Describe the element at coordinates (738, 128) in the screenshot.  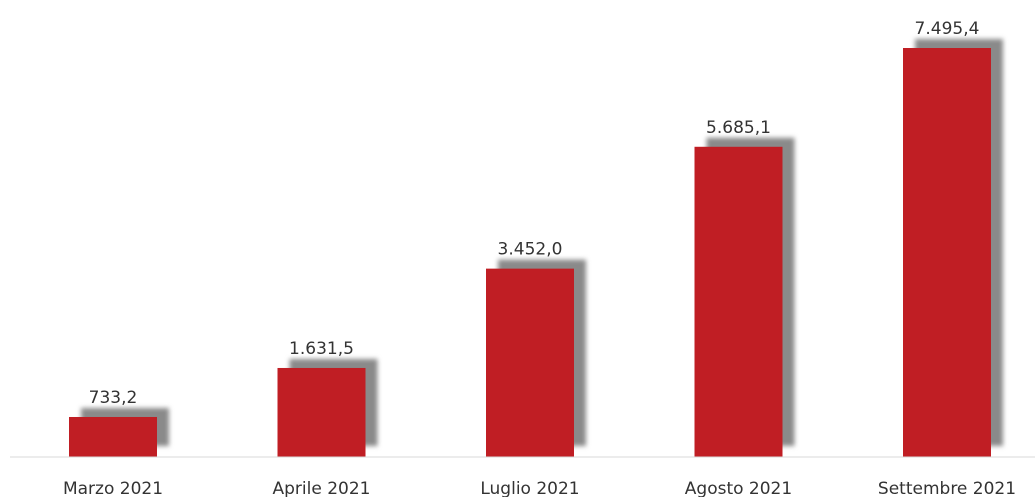
I see `data-label-3: 5.685,1` at that location.